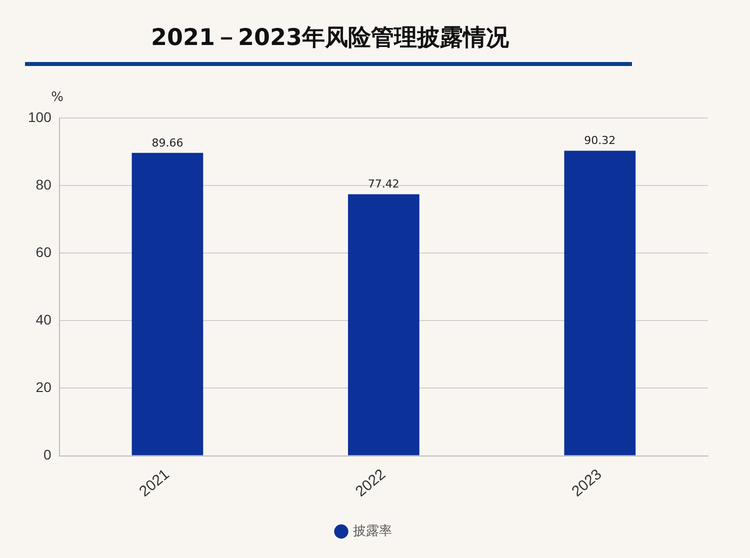  What do you see at coordinates (40, 116) in the screenshot?
I see `y-tick-label: 100` at bounding box center [40, 116].